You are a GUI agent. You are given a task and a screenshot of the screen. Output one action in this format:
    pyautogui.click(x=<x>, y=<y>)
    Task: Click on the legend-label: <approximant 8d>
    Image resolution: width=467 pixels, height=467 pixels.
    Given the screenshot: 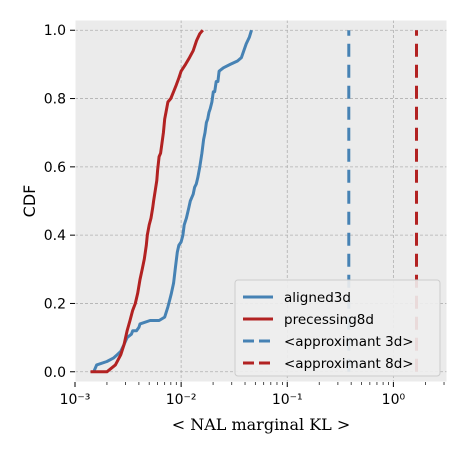 What is the action you would take?
    pyautogui.click(x=349, y=364)
    